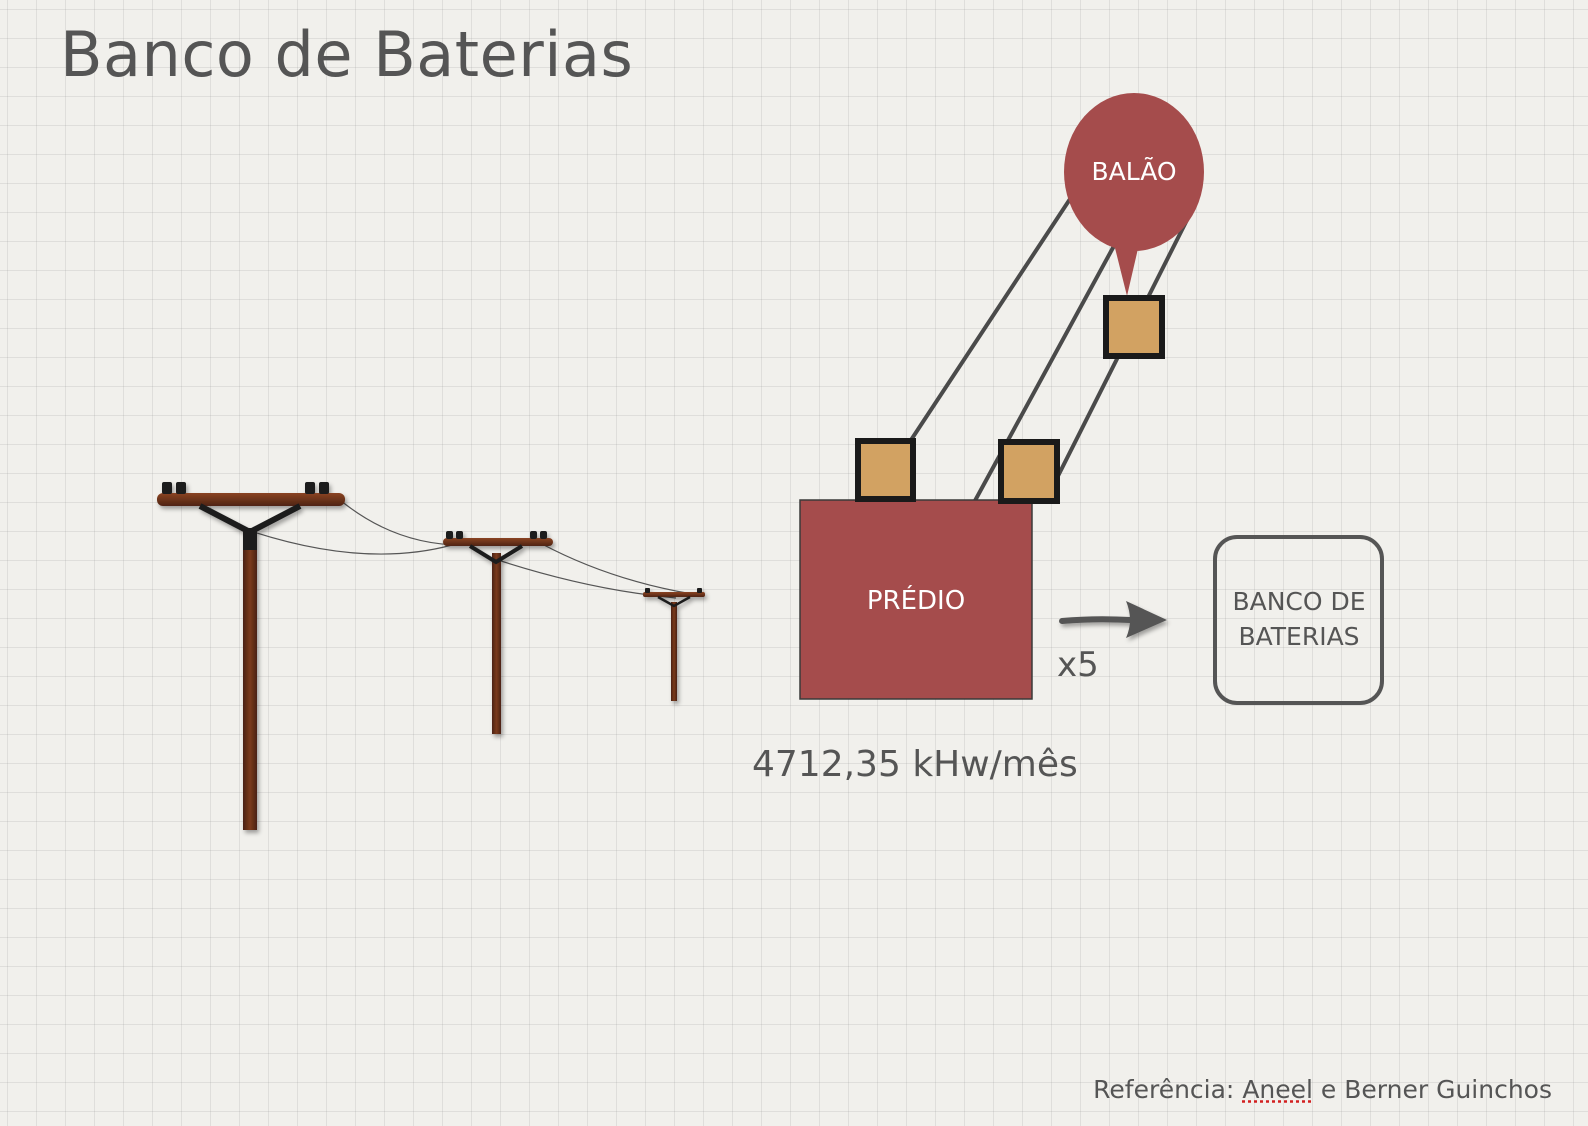 This screenshot has width=1588, height=1126. I want to click on reference-footer: Referência: Aneel e Berner Guinchos, so click(1322, 1089).